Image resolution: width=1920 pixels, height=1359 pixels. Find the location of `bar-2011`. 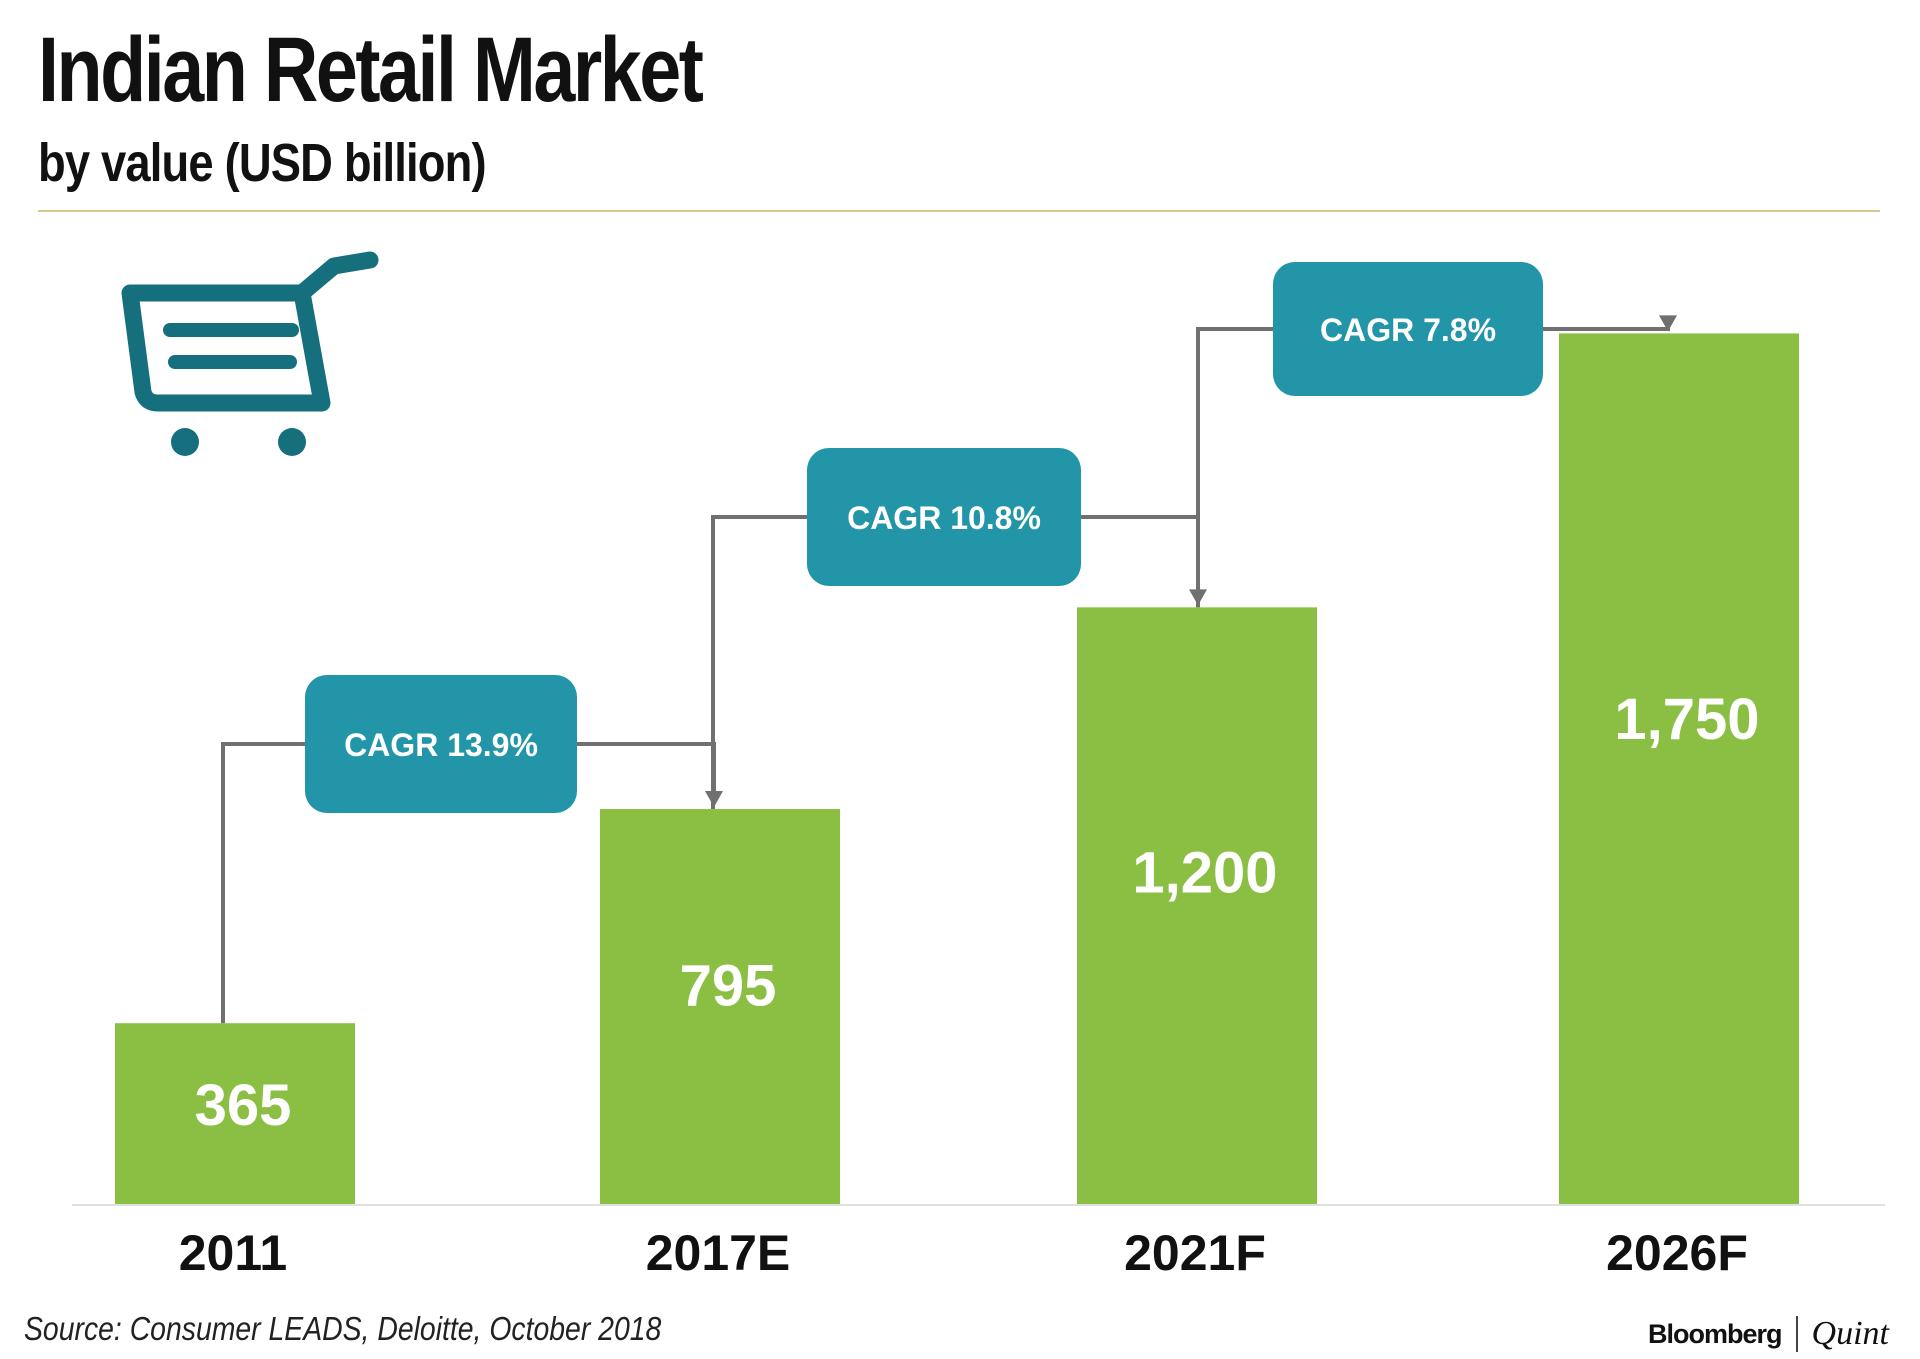

bar-2011 is located at coordinates (235, 1114).